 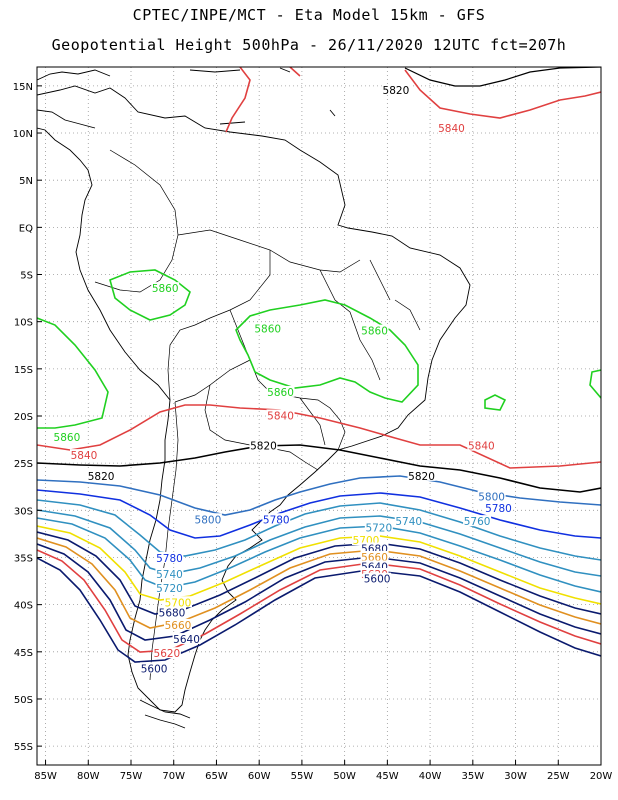 I want to click on lat-tick-label: 10N, so click(x=23, y=134).